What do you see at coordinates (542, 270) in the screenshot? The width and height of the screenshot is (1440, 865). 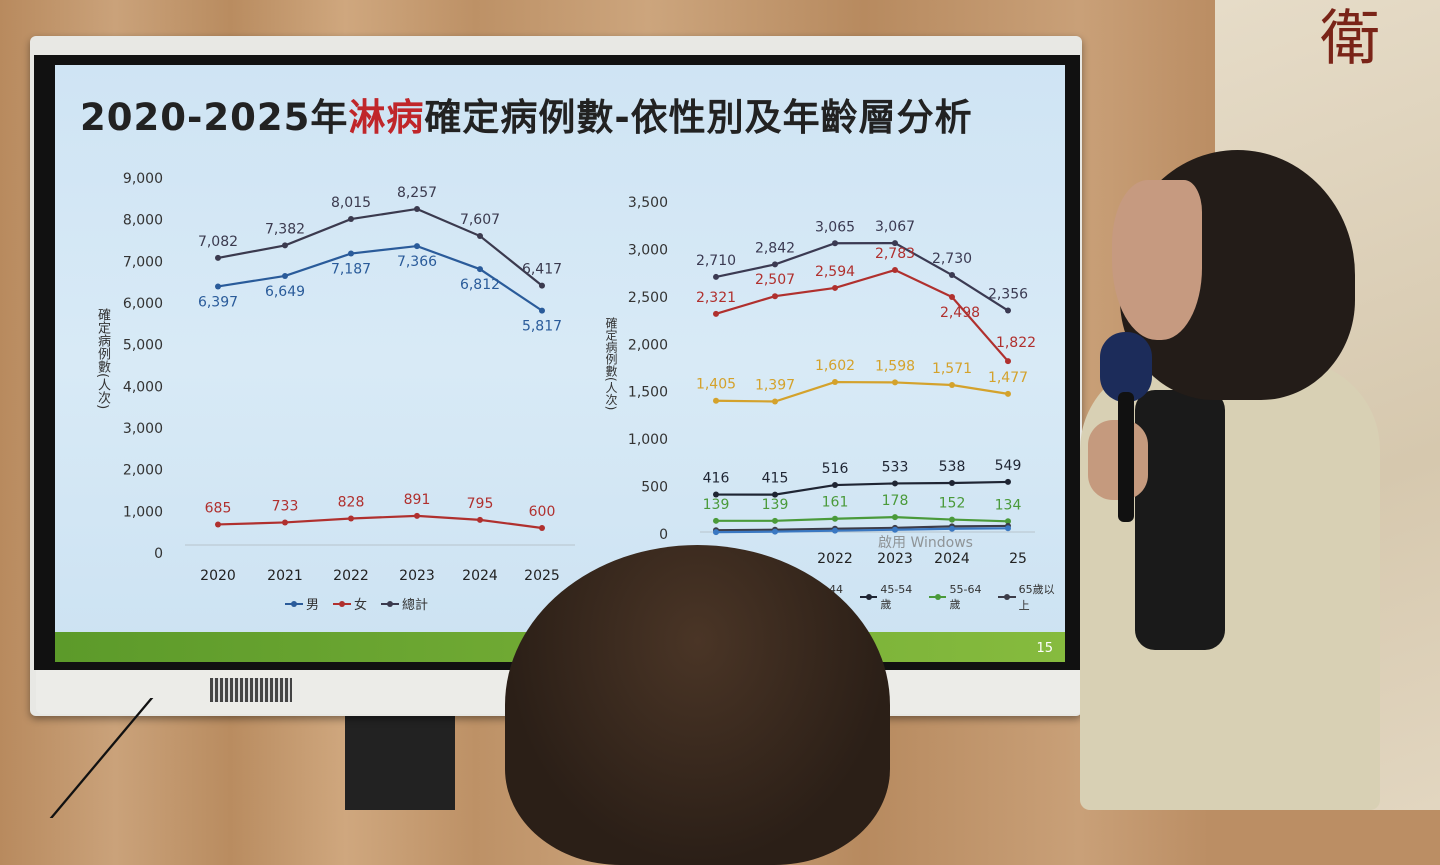 I see `data-label: 6,417` at bounding box center [542, 270].